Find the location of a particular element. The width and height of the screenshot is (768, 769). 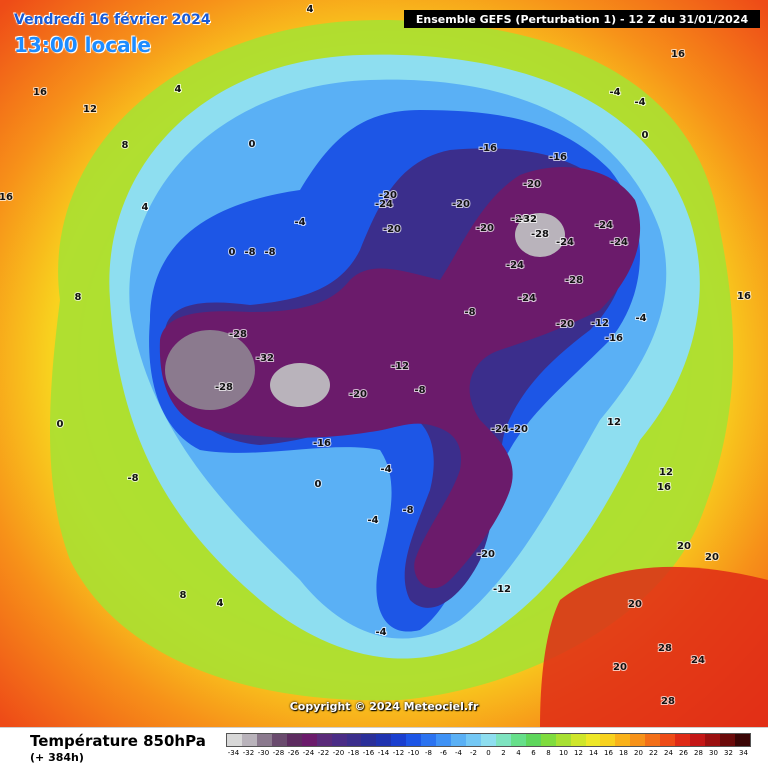

isotherm-label: -12 is located at coordinates (600, 323).